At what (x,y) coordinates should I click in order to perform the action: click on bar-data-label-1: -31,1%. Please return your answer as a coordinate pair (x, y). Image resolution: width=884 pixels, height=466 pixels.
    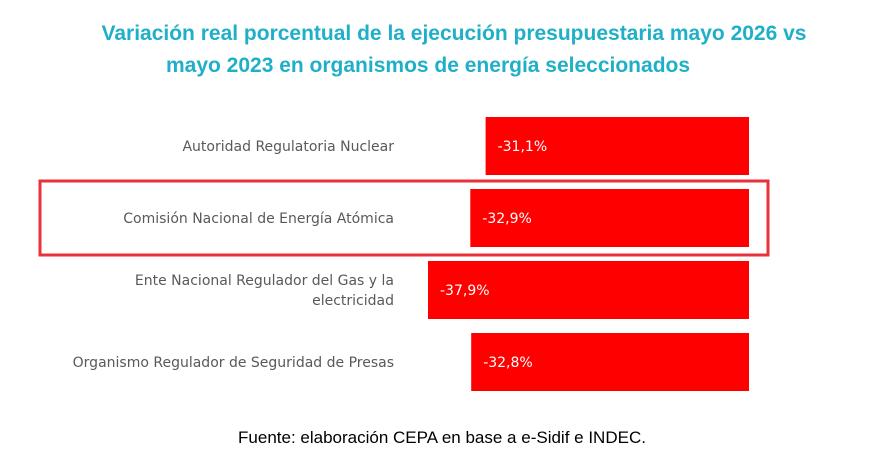
    Looking at the image, I should click on (523, 147).